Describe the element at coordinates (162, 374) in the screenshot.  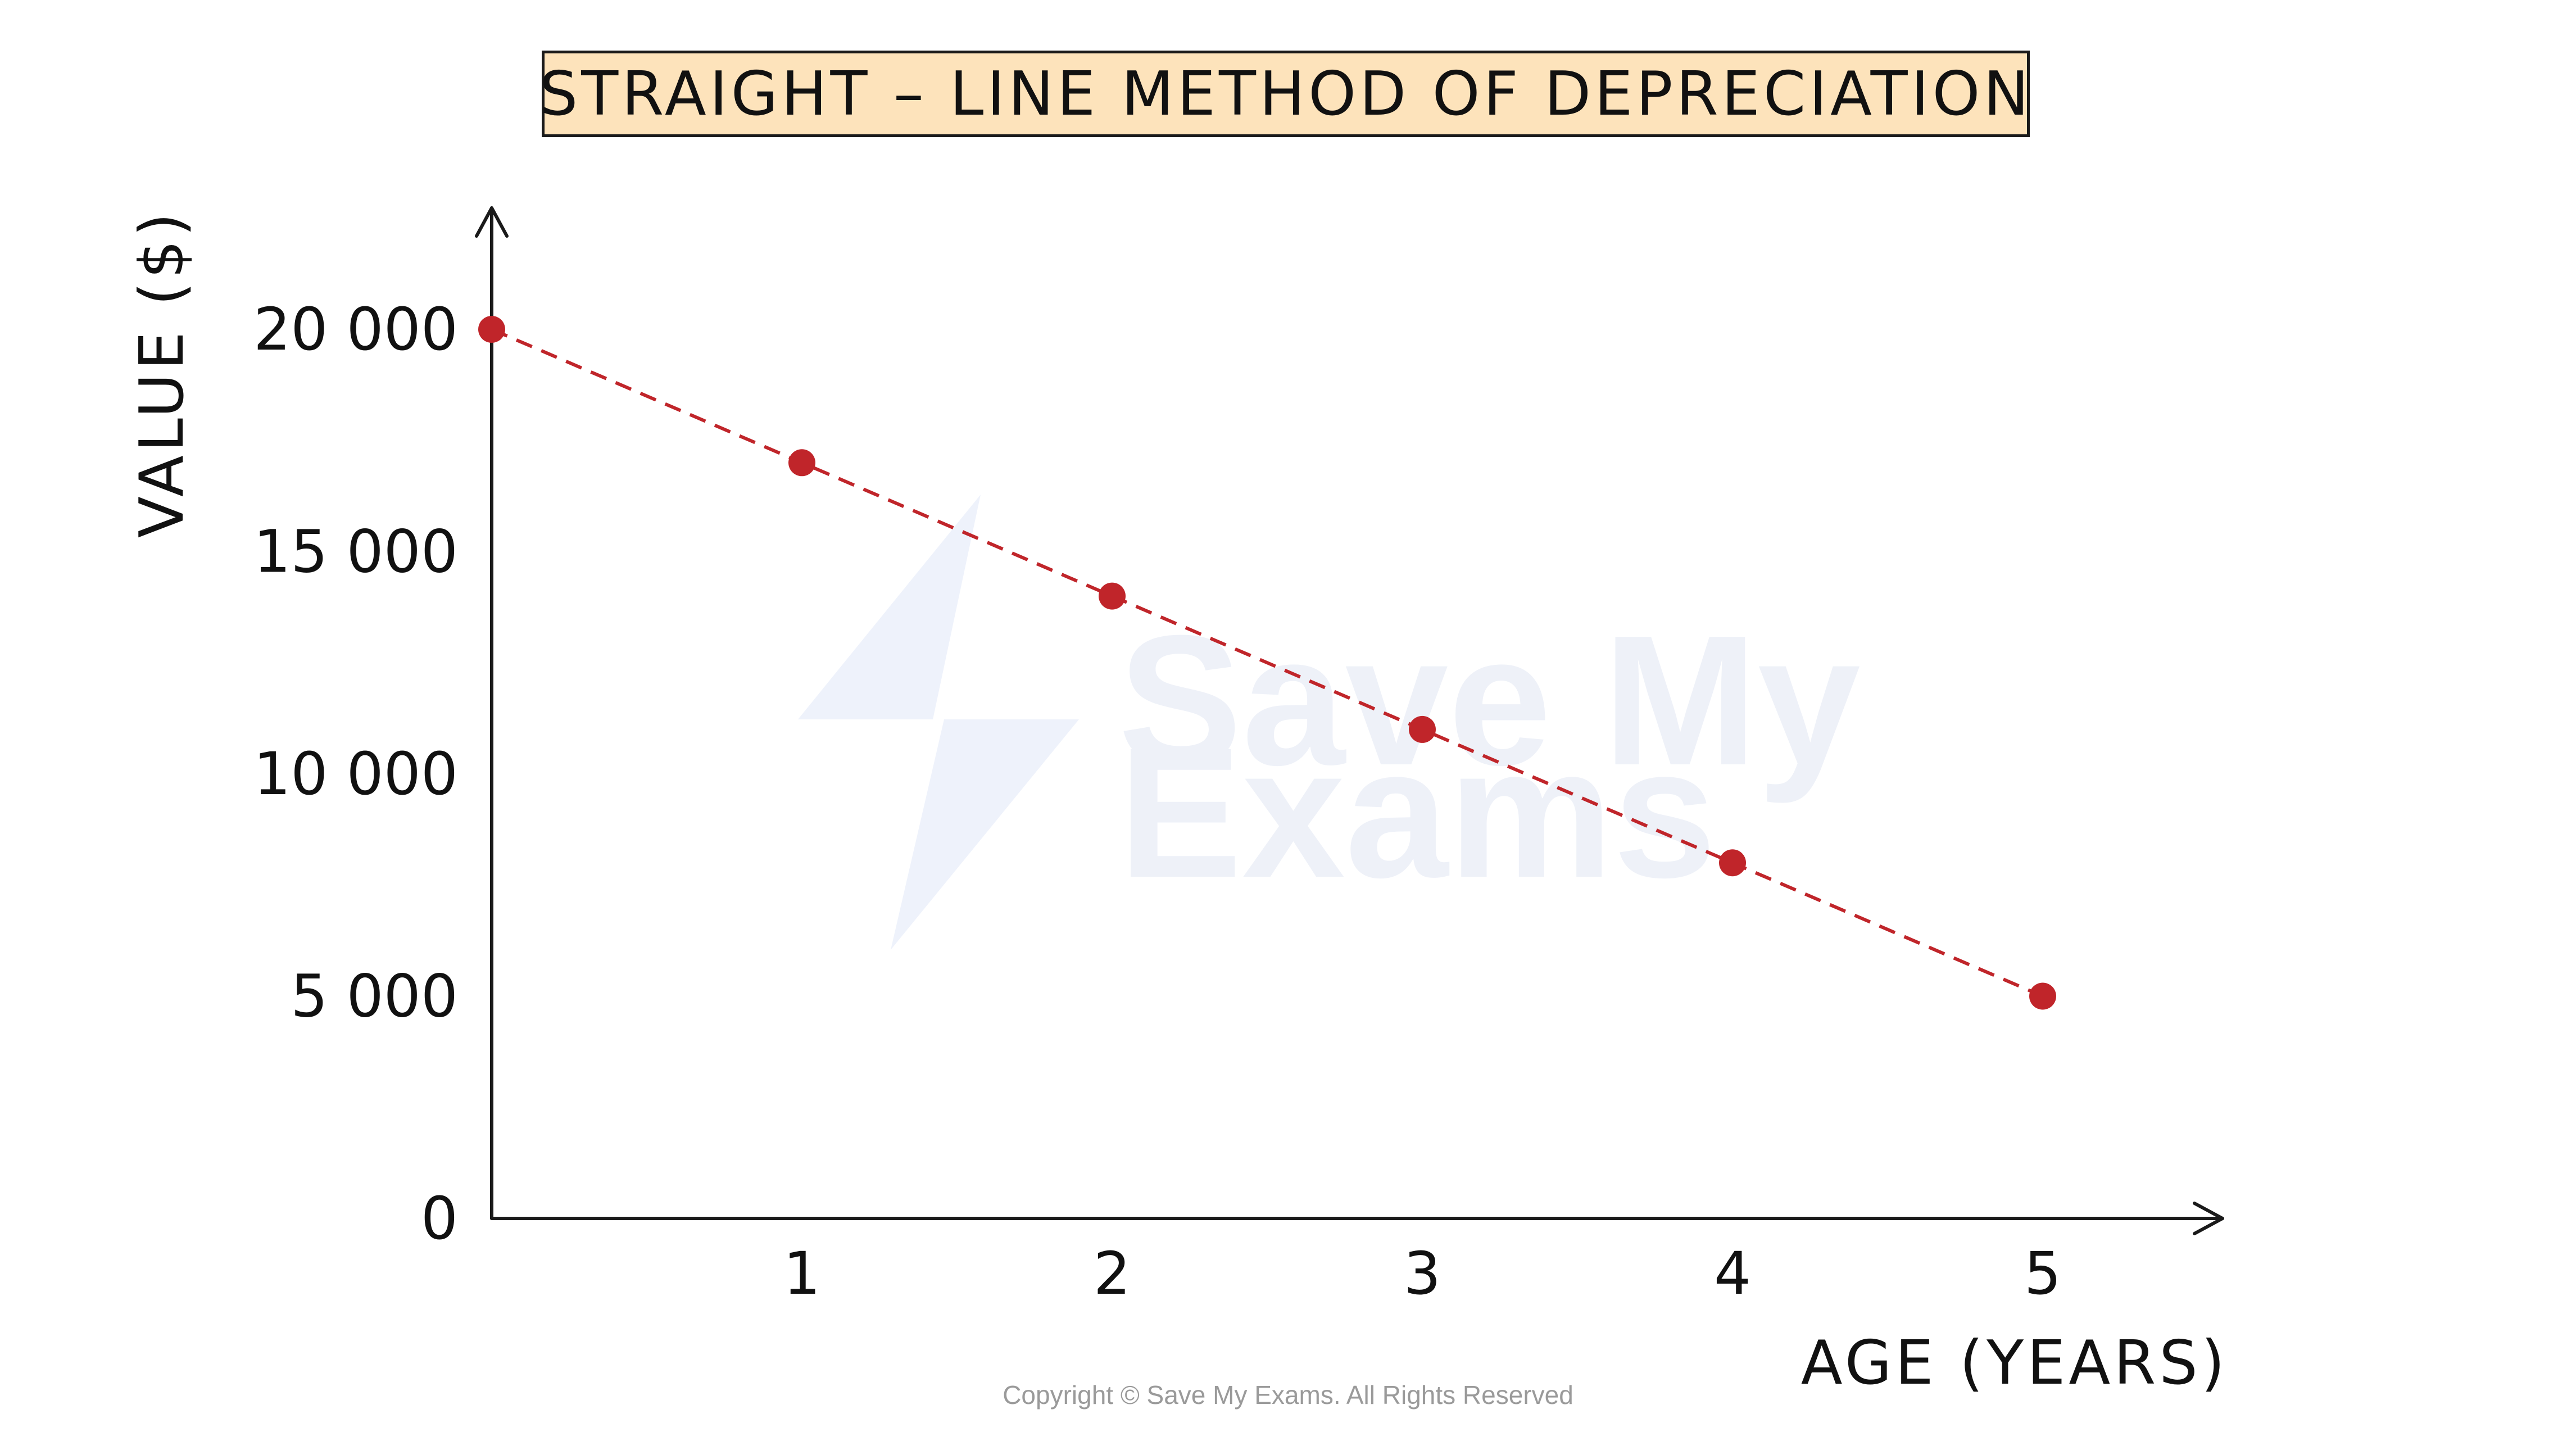
I see `y-axis-label: VALUE ($)` at that location.